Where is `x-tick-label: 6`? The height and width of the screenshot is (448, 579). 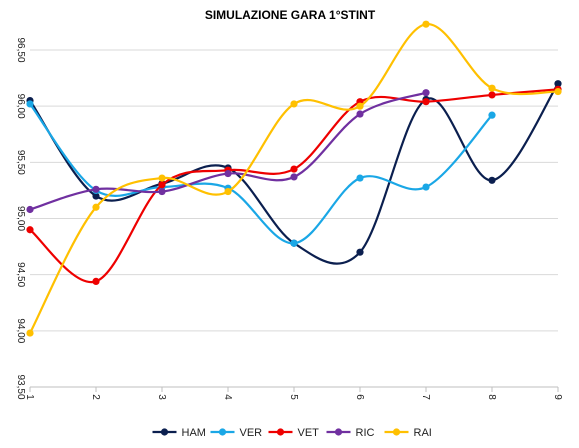 x-tick-label: 6 is located at coordinates (359, 397).